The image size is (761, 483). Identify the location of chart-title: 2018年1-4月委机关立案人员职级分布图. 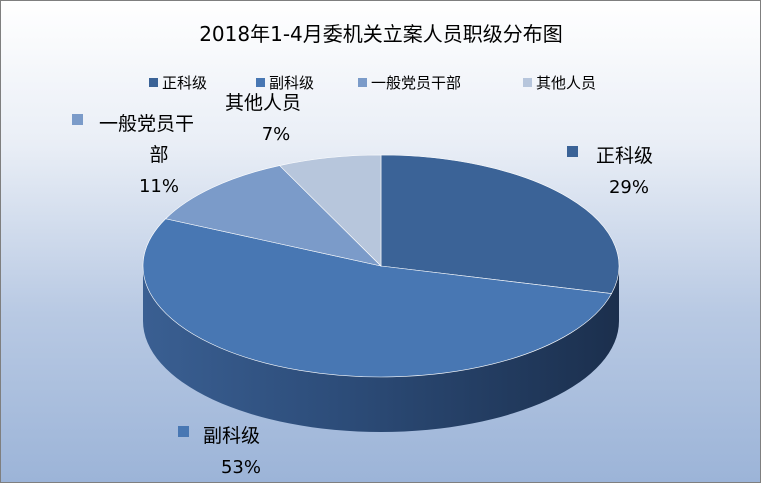
(381, 34).